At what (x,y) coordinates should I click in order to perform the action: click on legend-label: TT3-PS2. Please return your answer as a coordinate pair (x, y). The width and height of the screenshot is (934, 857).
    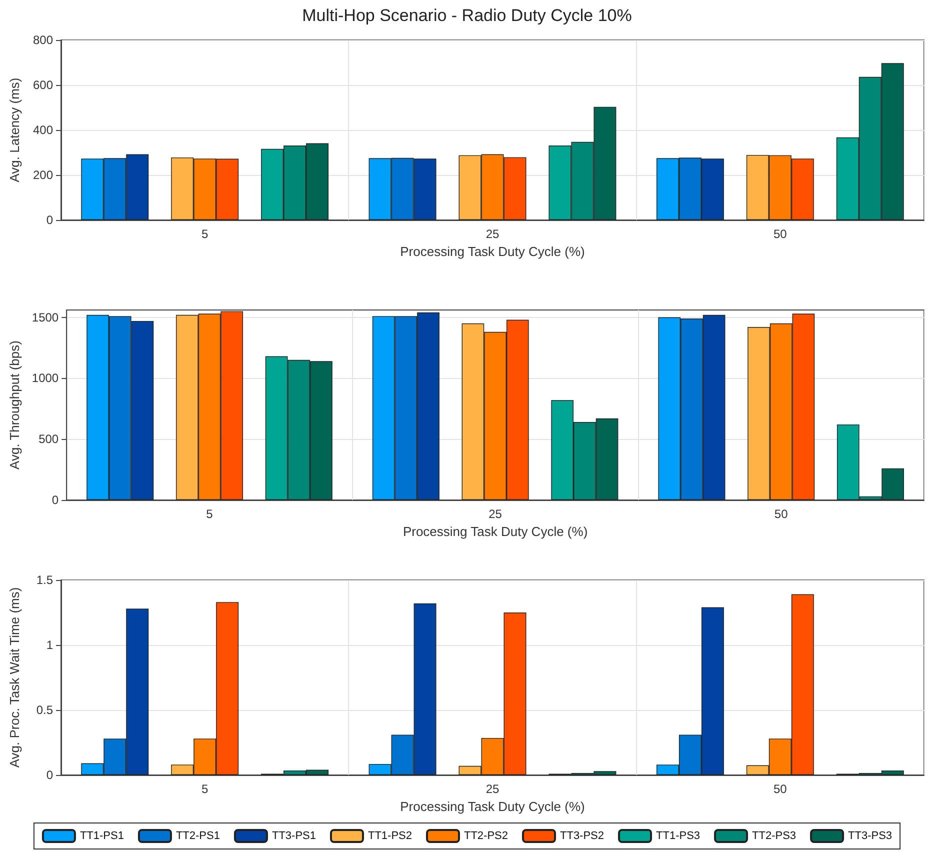
    Looking at the image, I should click on (582, 836).